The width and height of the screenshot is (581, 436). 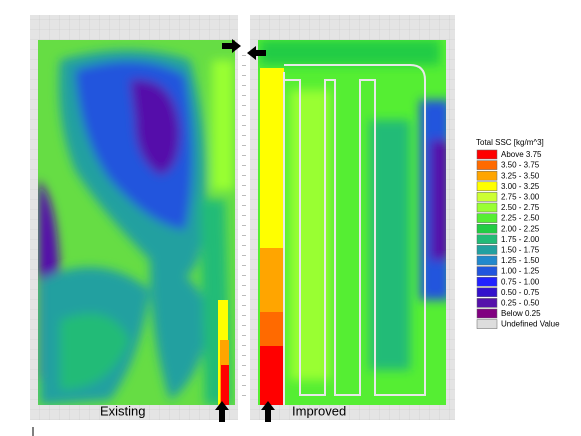 I want to click on legend-title: Total SSC [kg/m^3], so click(x=510, y=142).